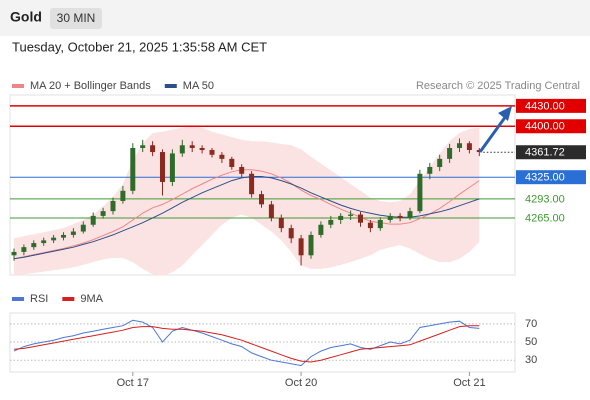 The image size is (590, 400). What do you see at coordinates (545, 199) in the screenshot?
I see `level-label: 4293.00` at bounding box center [545, 199].